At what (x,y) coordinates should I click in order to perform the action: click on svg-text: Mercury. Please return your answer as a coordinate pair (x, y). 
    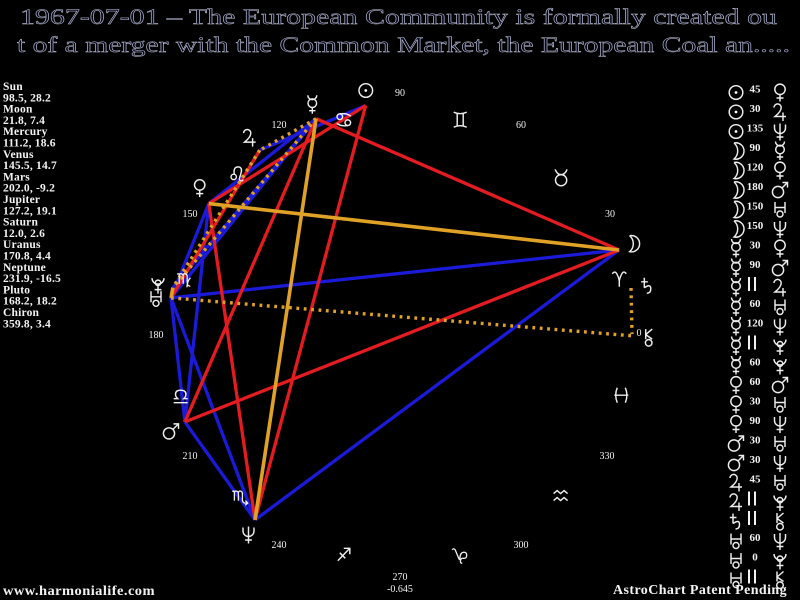
    Looking at the image, I should click on (25, 132).